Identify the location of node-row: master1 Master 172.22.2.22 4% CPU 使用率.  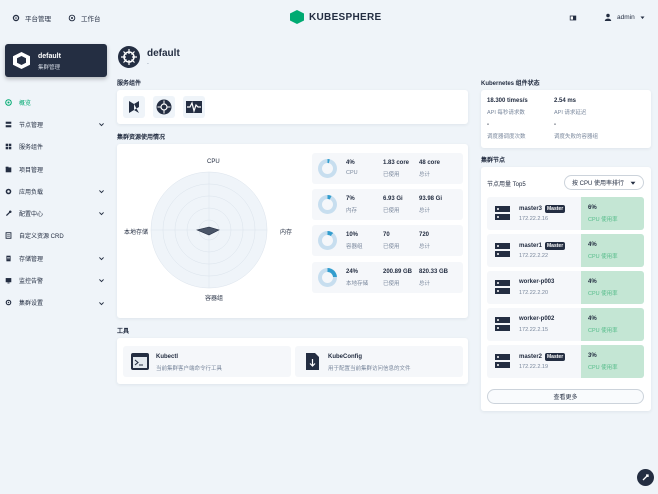
(565, 250).